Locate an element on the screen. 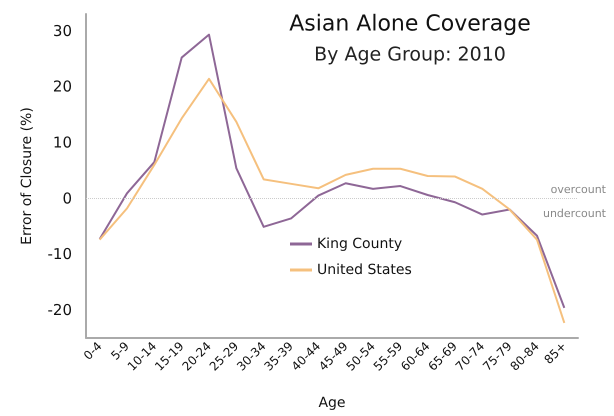 The width and height of the screenshot is (614, 416). y-tick-label: -10 is located at coordinates (60, 254).